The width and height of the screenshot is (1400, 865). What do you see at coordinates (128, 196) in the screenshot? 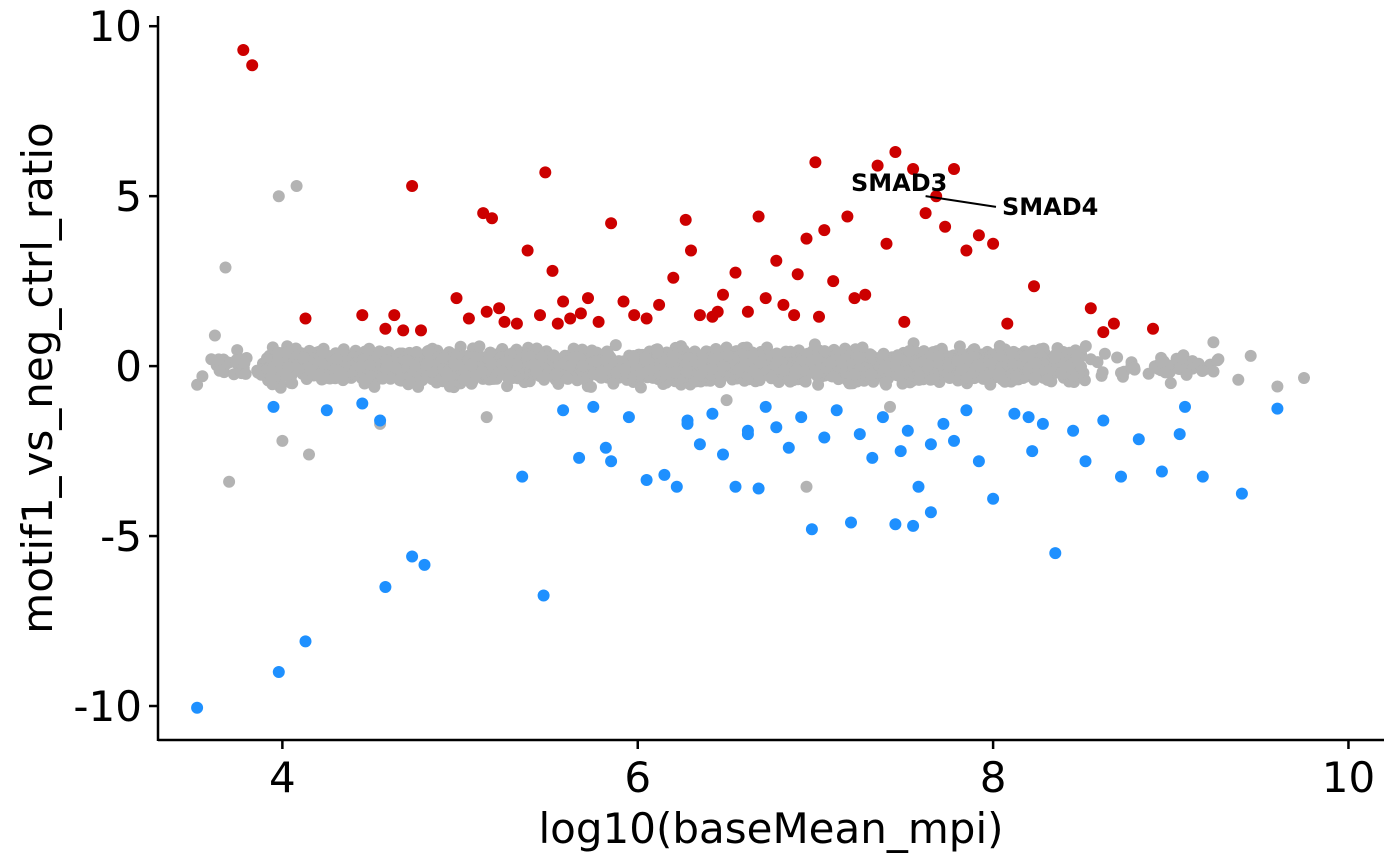
I see `y-tick-label: 5` at bounding box center [128, 196].